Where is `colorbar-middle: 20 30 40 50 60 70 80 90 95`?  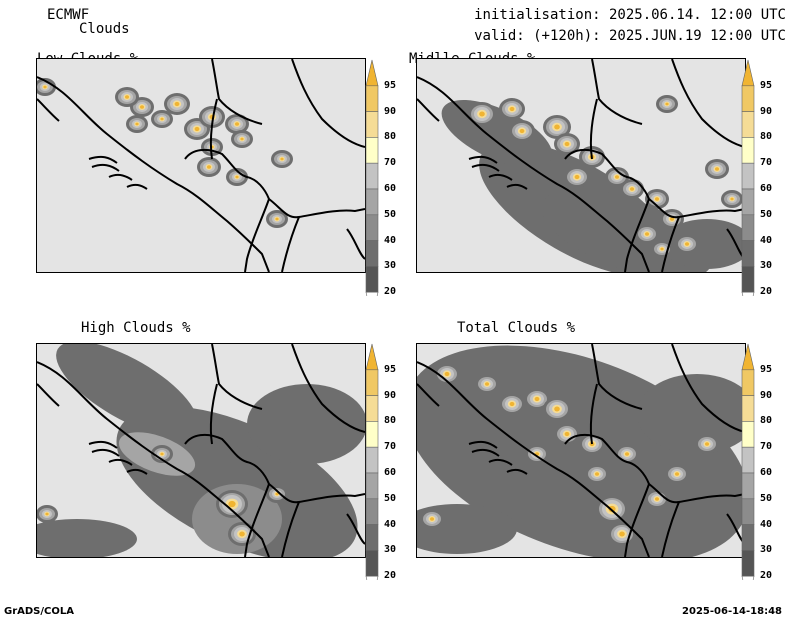
colorbar-middle: 20 30 40 50 60 70 80 90 95 is located at coordinates (770, 176).